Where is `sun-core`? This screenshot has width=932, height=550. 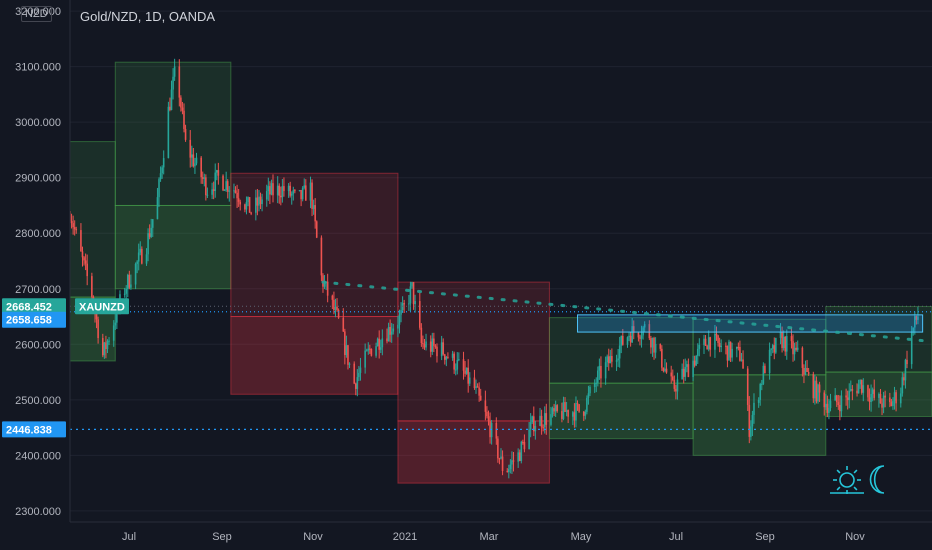 sun-core is located at coordinates (847, 480).